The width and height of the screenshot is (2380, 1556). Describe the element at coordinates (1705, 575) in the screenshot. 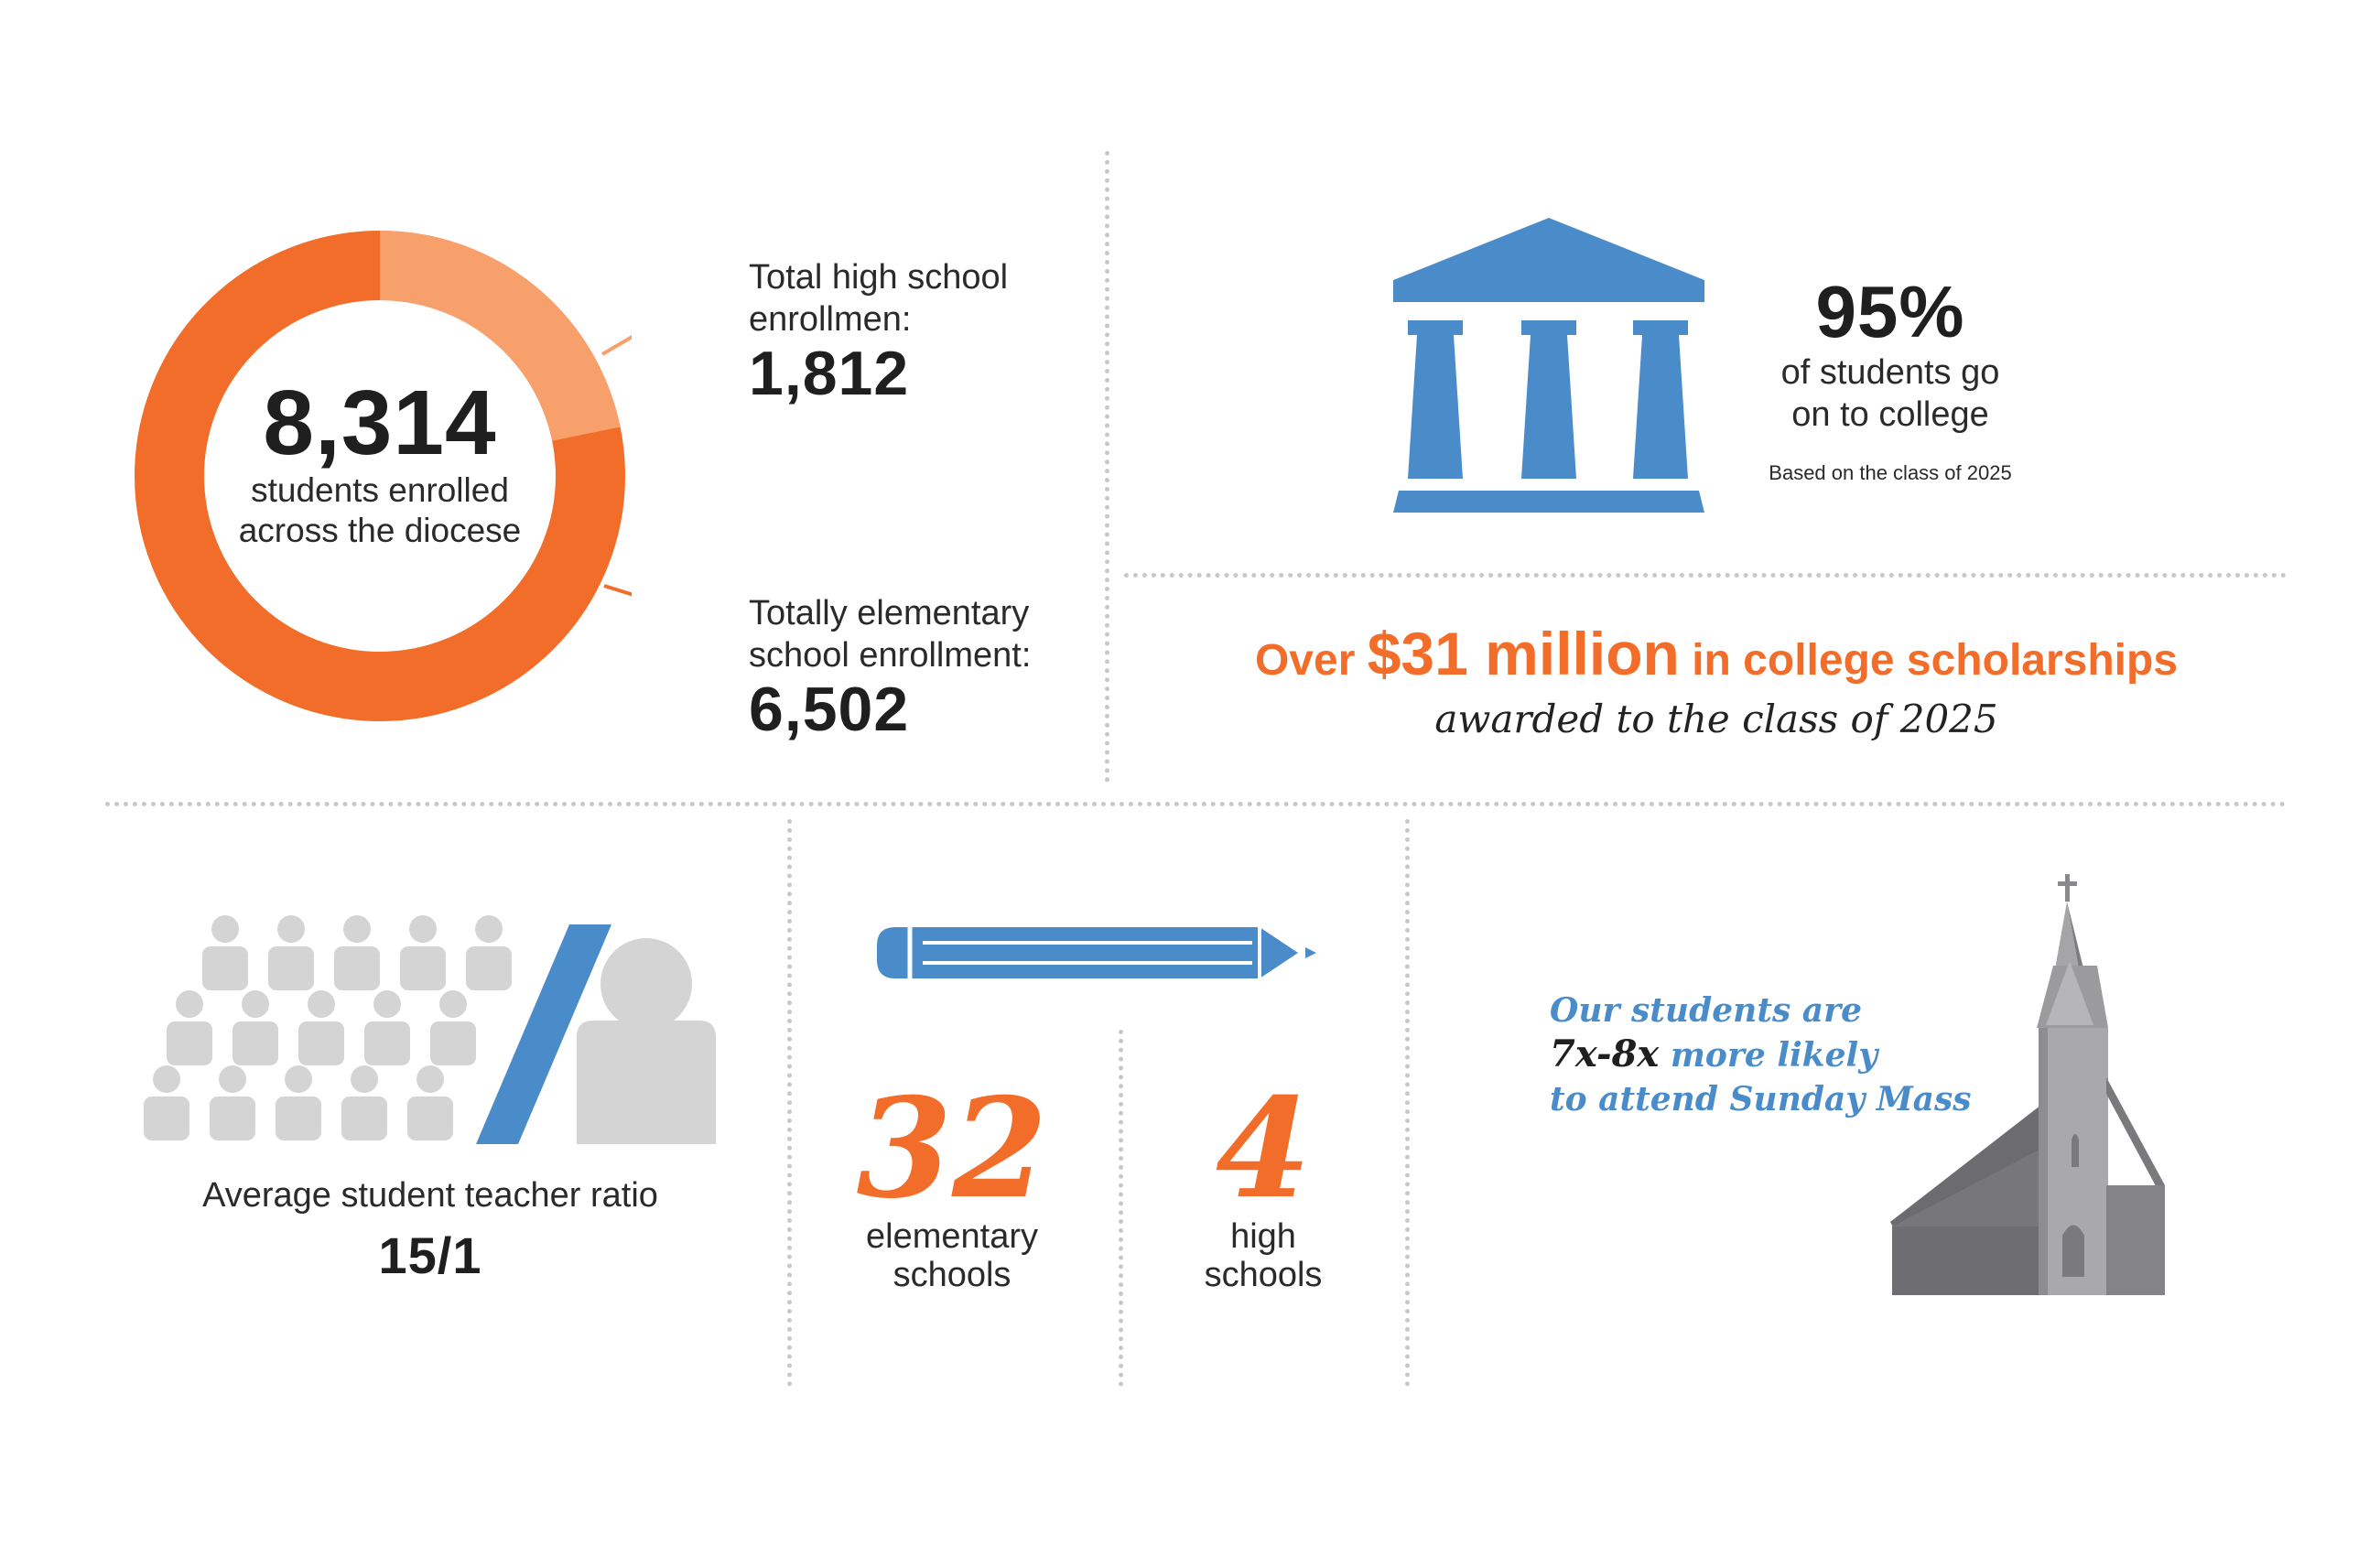

I see `divider-right-horizontal` at that location.